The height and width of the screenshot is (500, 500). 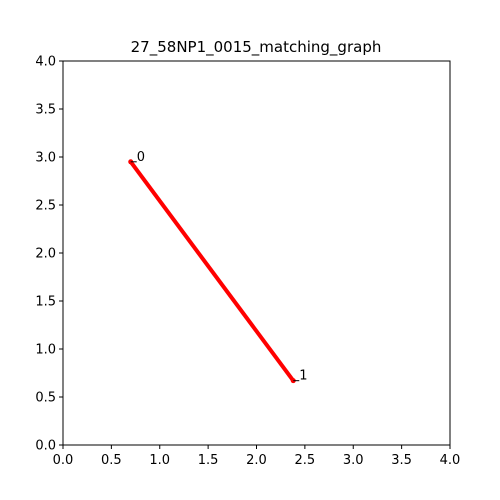 I want to click on node-label: 1, so click(x=303, y=376).